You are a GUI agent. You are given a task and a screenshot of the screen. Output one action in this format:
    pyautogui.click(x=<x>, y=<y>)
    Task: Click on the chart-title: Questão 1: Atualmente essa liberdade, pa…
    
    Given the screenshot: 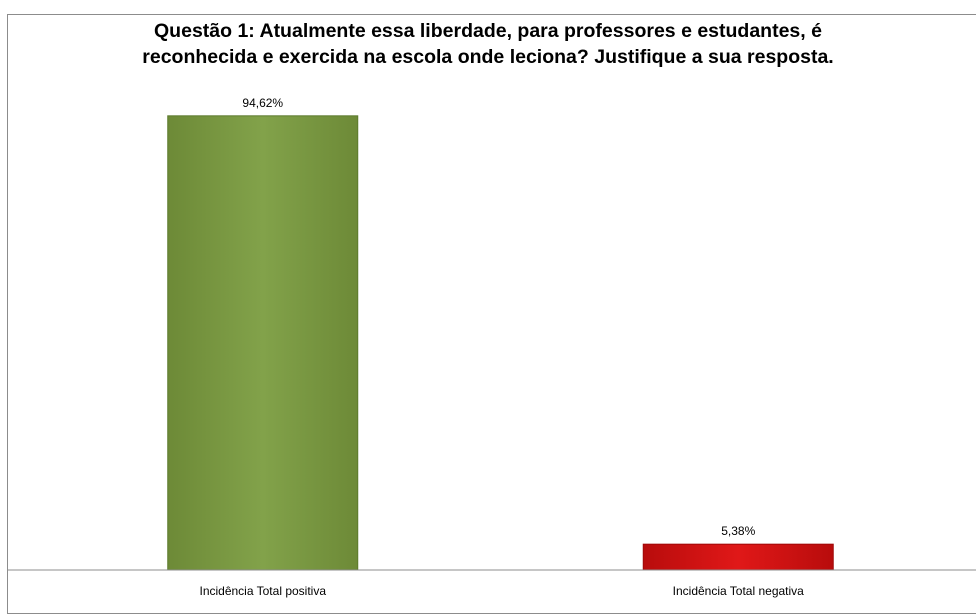 What is the action you would take?
    pyautogui.click(x=488, y=44)
    